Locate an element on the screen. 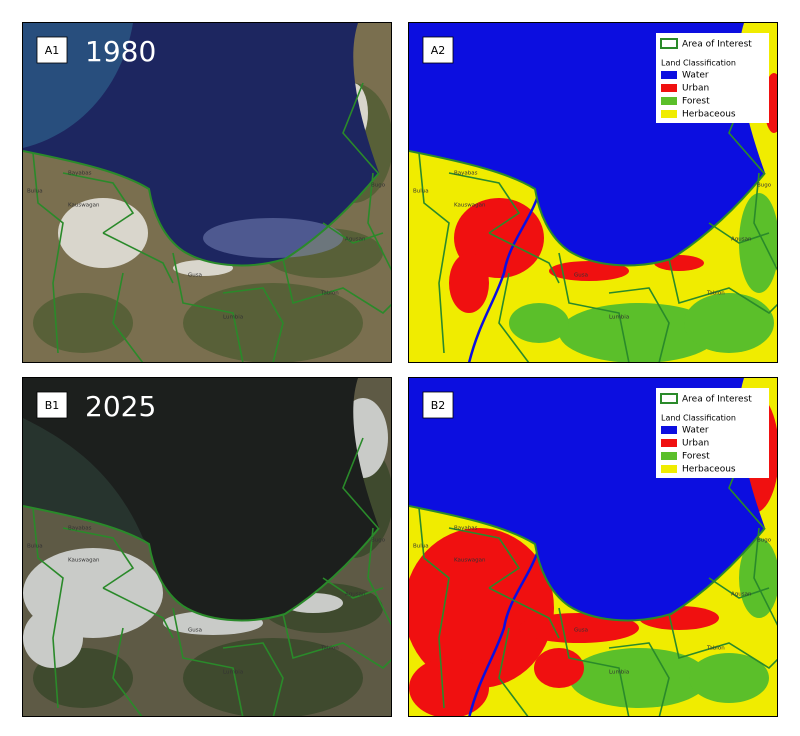 Image resolution: width=800 pixels, height=736 pixels. year: 1980 is located at coordinates (120, 51).